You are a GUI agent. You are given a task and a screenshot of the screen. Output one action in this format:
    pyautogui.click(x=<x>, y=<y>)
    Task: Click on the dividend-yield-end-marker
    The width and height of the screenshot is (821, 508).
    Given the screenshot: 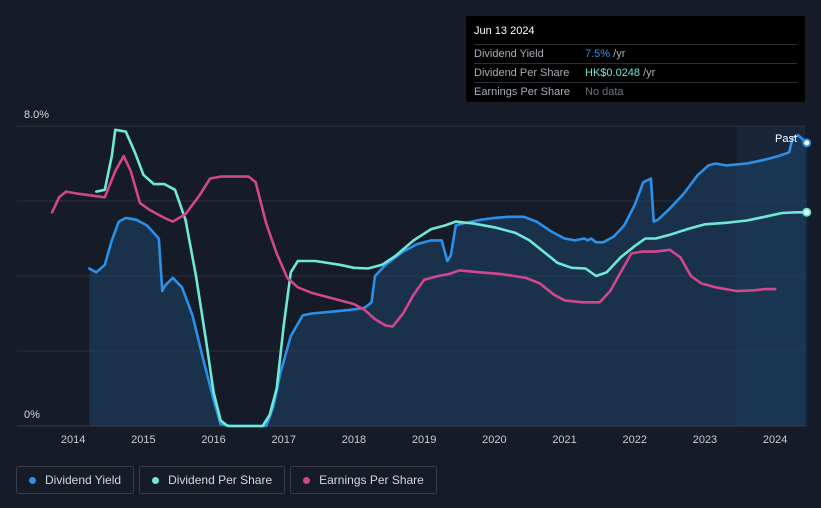 What is the action you would take?
    pyautogui.click(x=807, y=143)
    